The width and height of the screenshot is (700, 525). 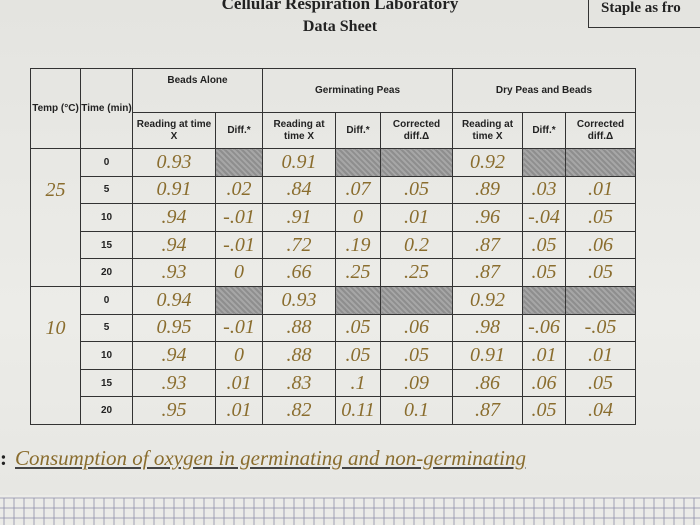 What do you see at coordinates (333, 383) in the screenshot?
I see `table-row: 15.93.01.83.1.09.86.06.05` at bounding box center [333, 383].